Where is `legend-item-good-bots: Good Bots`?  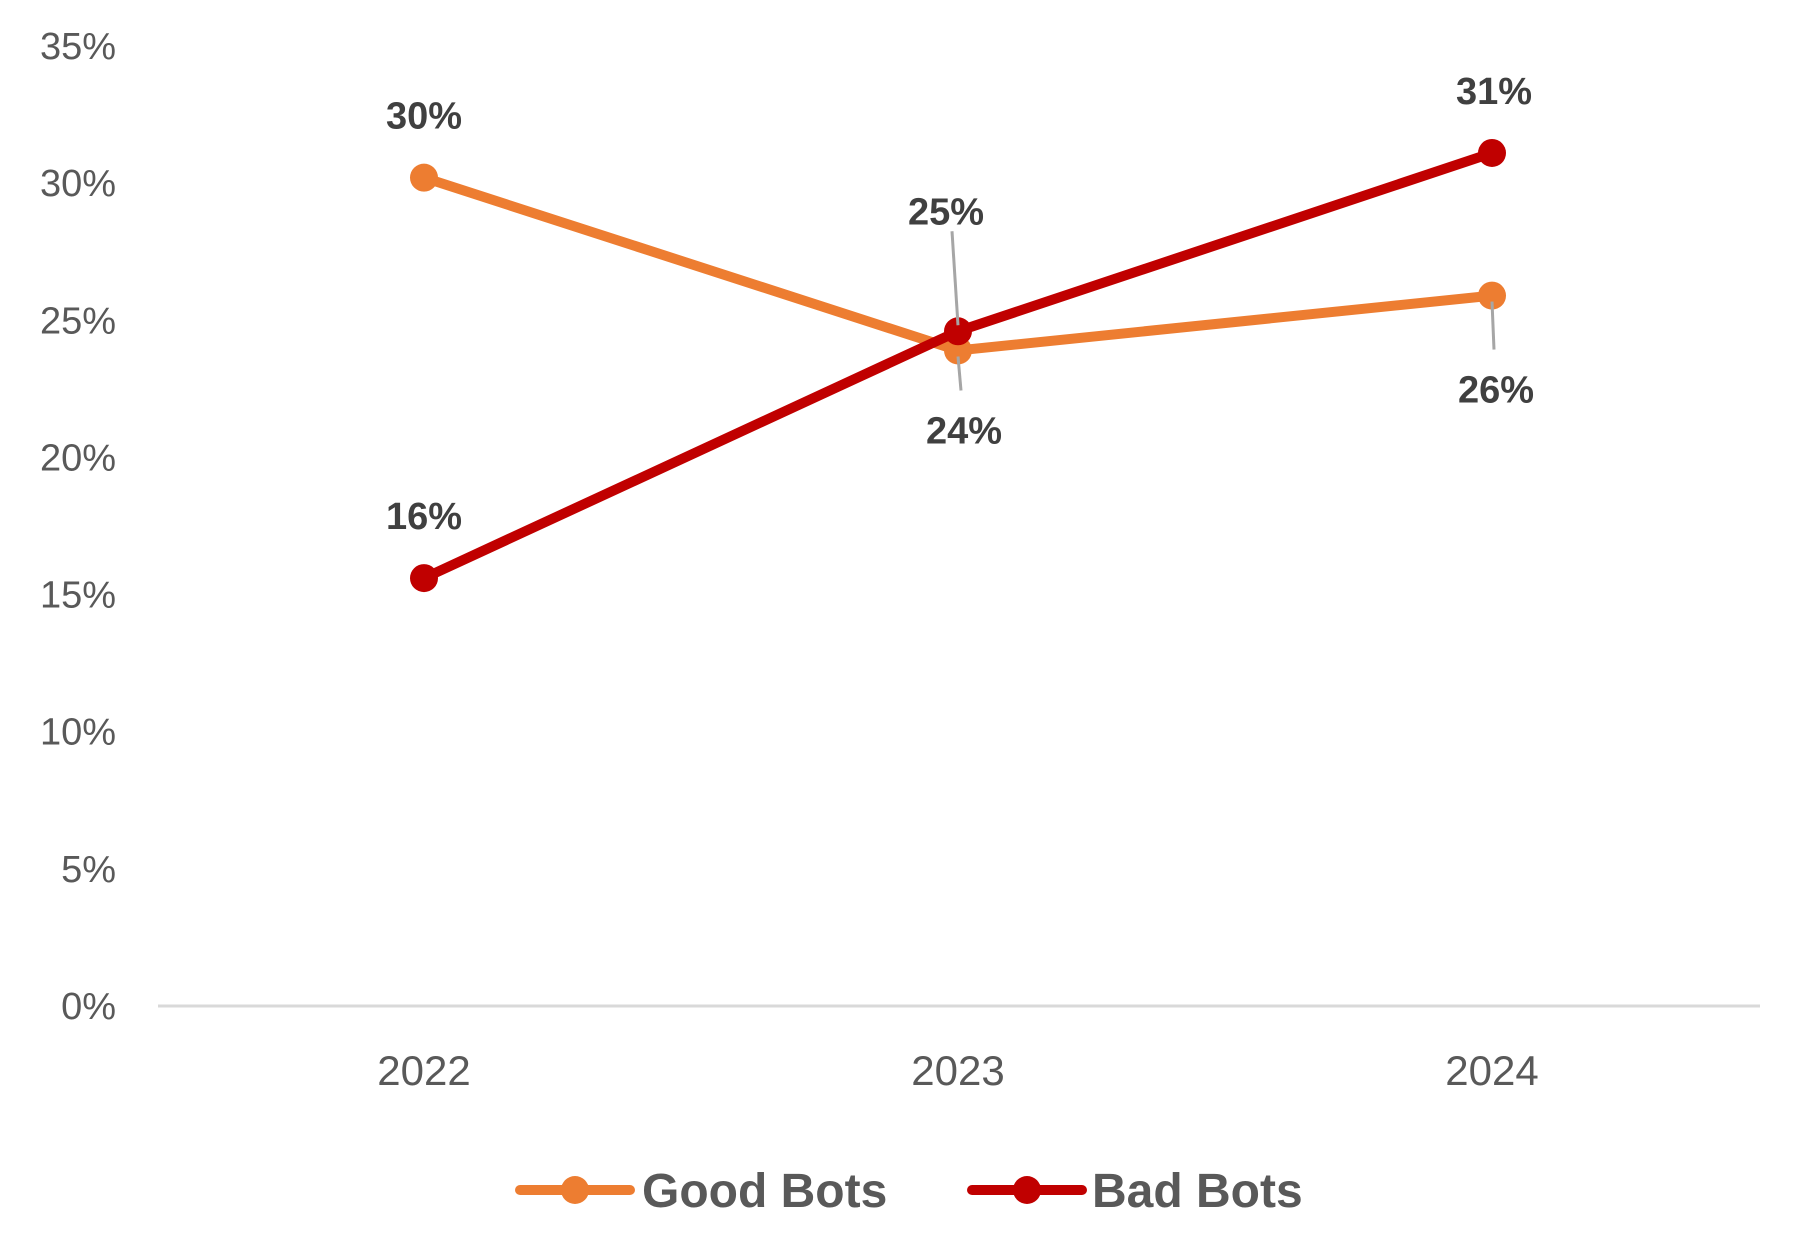
legend-item-good-bots: Good Bots is located at coordinates (701, 1191).